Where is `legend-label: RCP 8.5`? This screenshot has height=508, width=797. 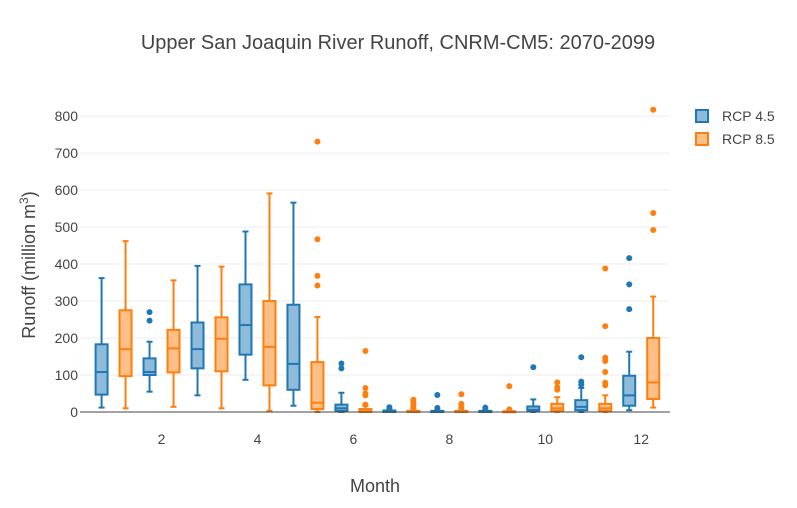
legend-label: RCP 8.5 is located at coordinates (748, 139).